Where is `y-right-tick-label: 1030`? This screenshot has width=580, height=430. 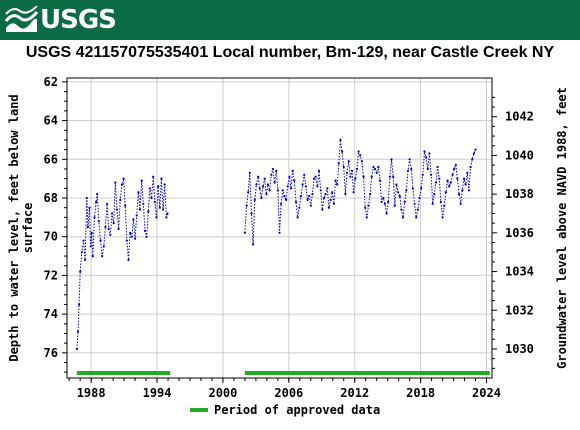 y-right-tick-label: 1030 is located at coordinates (519, 349).